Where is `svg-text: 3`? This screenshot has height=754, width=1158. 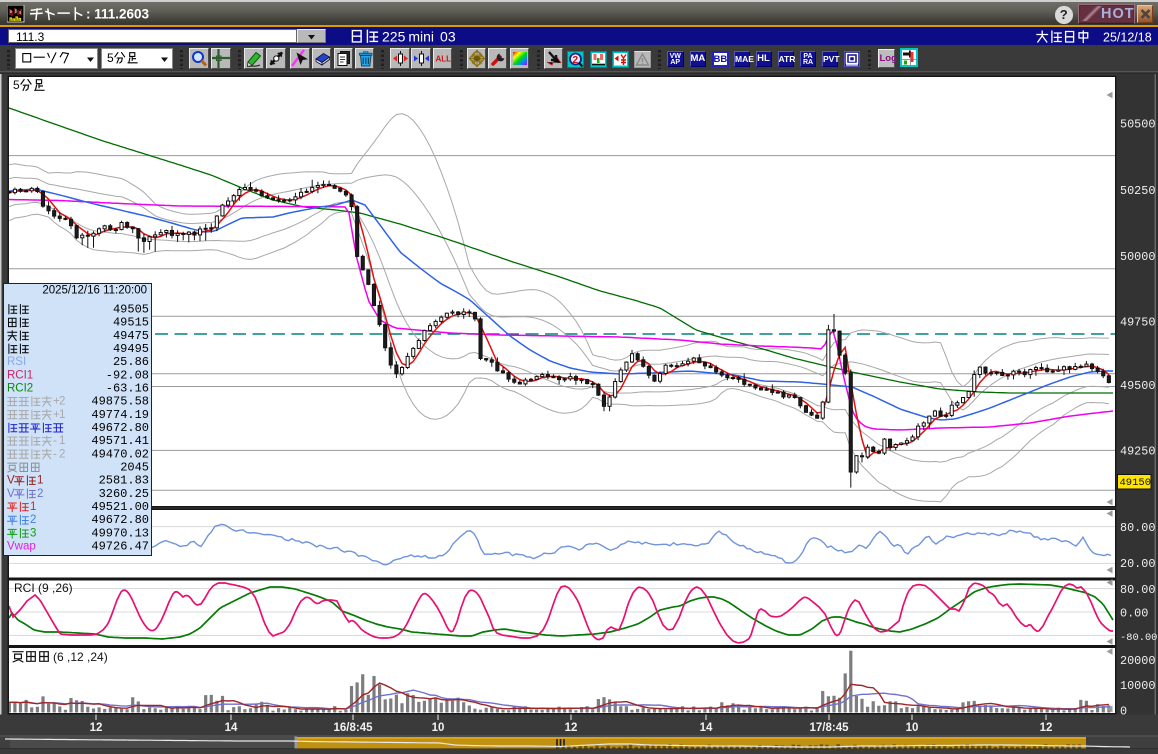
svg-text: 3 is located at coordinates (33, 533).